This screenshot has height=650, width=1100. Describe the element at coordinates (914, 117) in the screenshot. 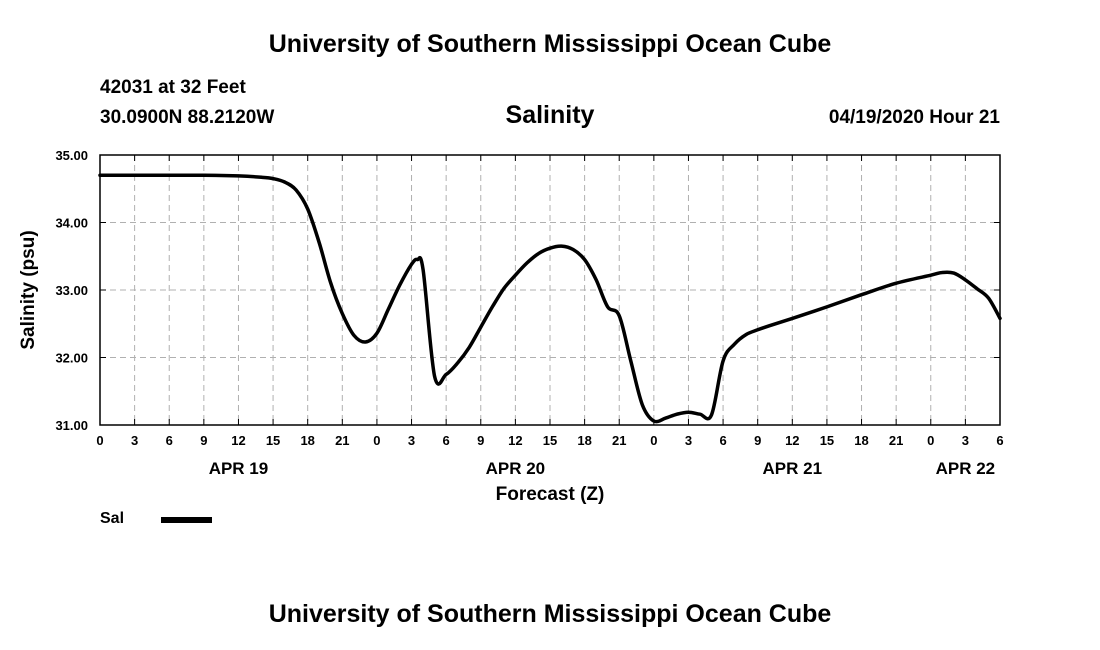

I see `datetime-label: 04/19/2020 Hour 21` at that location.